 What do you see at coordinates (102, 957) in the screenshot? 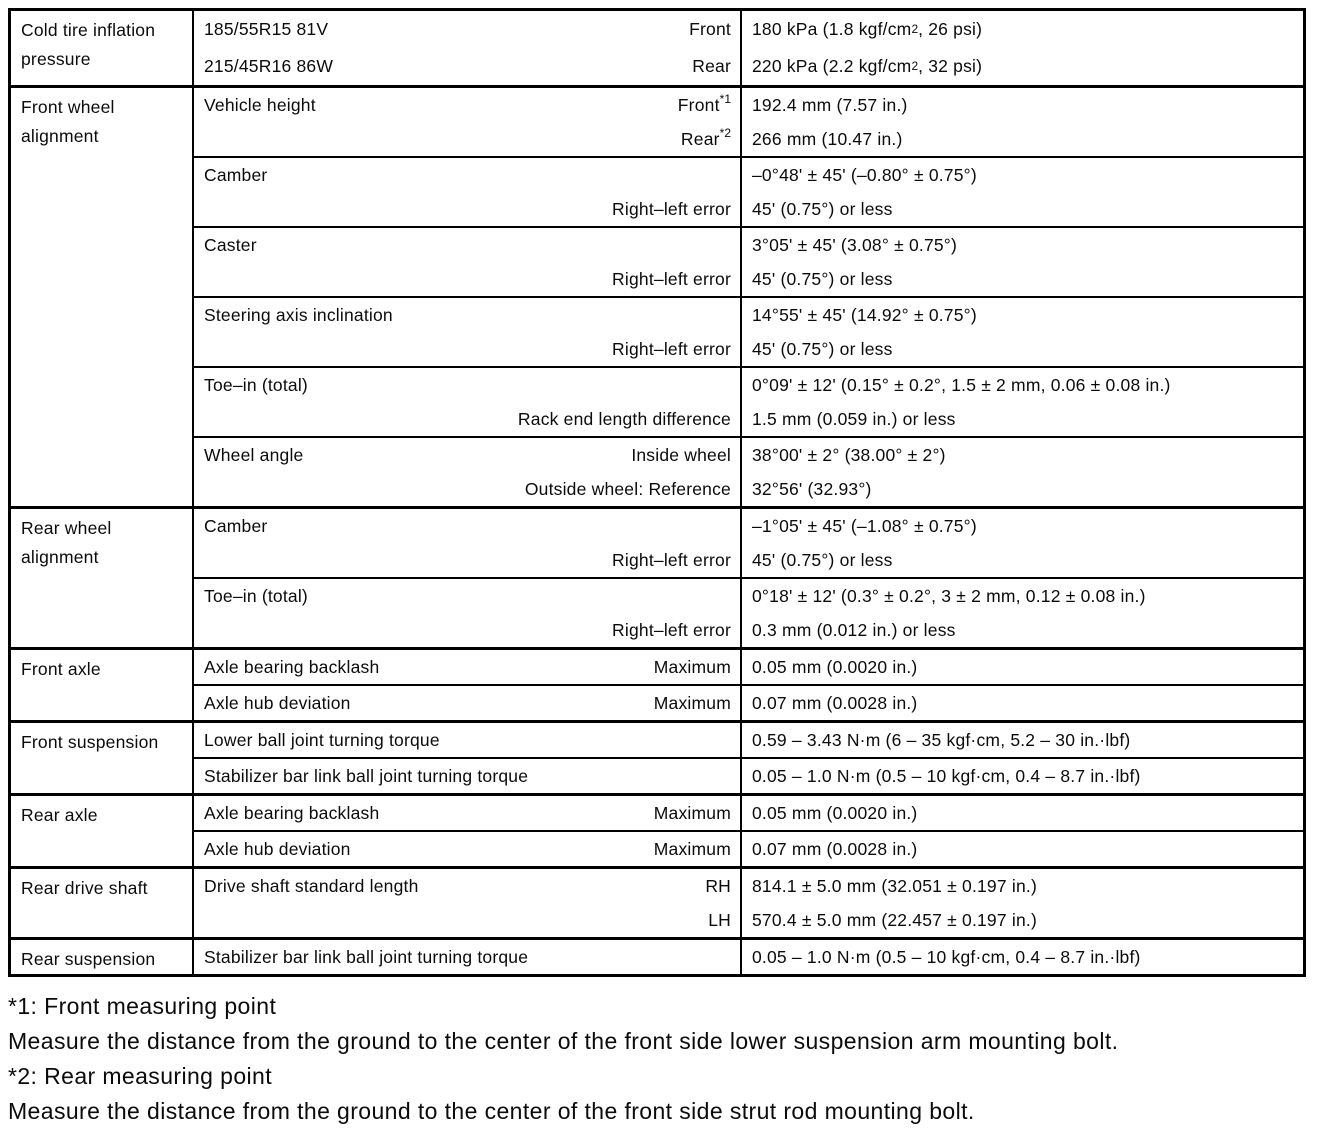
I see `category-cell: Rear suspension` at bounding box center [102, 957].